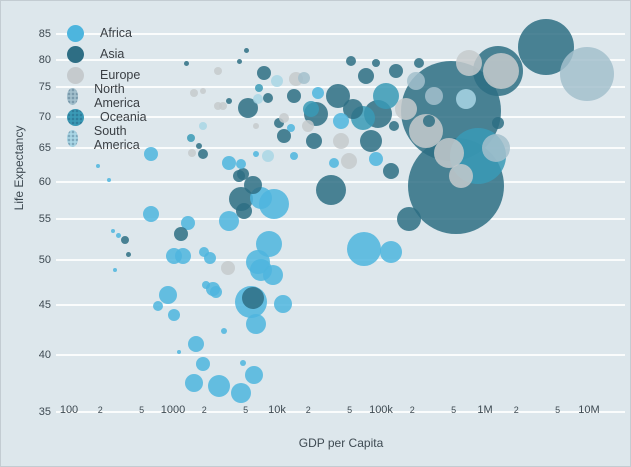 This screenshot has width=631, height=467. I want to click on legend-item-oceania: Oceania, so click(107, 117).